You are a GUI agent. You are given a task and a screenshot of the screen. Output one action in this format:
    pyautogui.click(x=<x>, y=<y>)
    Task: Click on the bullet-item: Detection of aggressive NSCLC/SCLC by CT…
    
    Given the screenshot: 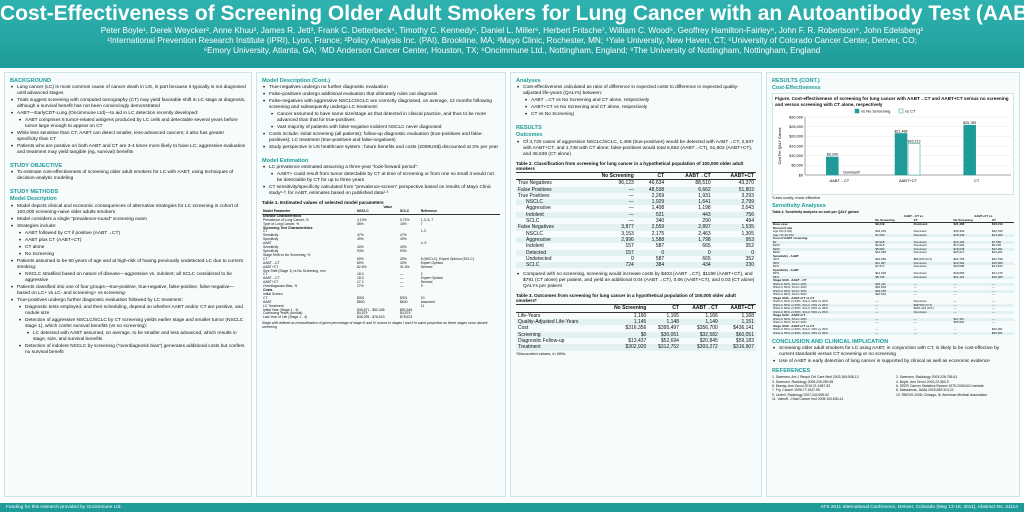 What is the action you would take?
    pyautogui.click(x=132, y=324)
    